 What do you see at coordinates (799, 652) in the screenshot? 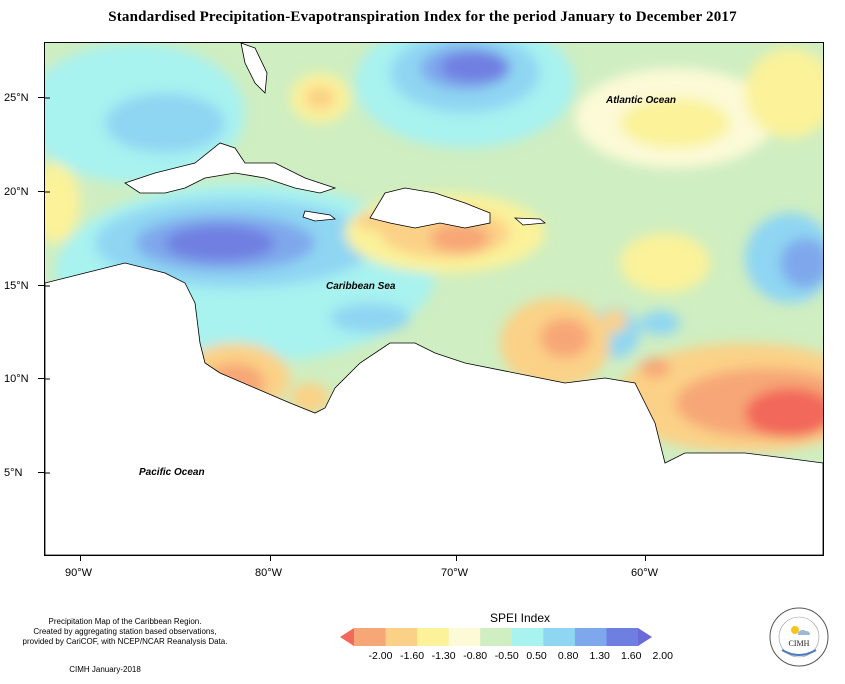
I see `wave-icon` at bounding box center [799, 652].